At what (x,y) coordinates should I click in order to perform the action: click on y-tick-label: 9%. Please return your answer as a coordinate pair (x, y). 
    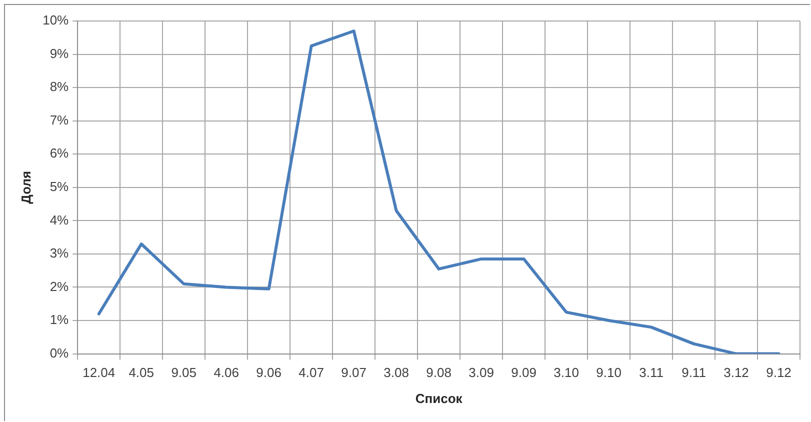
    Looking at the image, I should click on (60, 53).